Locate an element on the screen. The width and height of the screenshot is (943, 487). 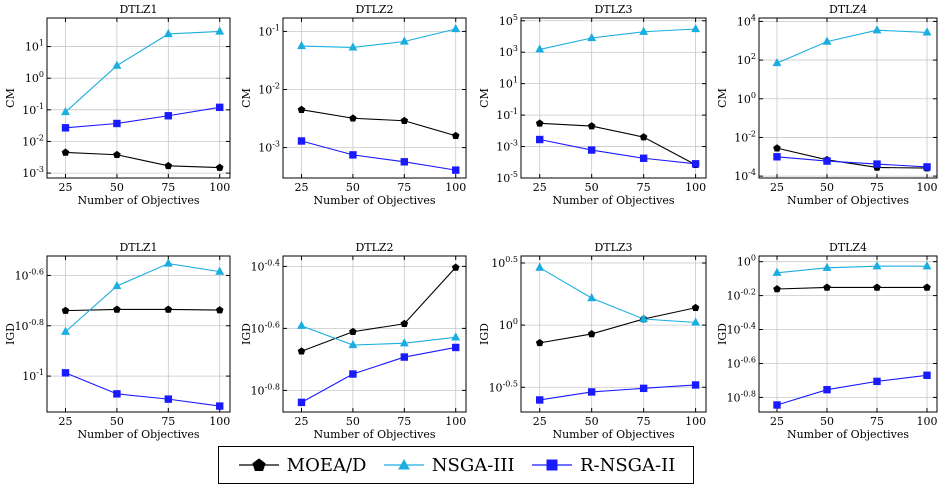
legend: MOEA/D NSGA-III R-NSGA-II is located at coordinates (456, 465).